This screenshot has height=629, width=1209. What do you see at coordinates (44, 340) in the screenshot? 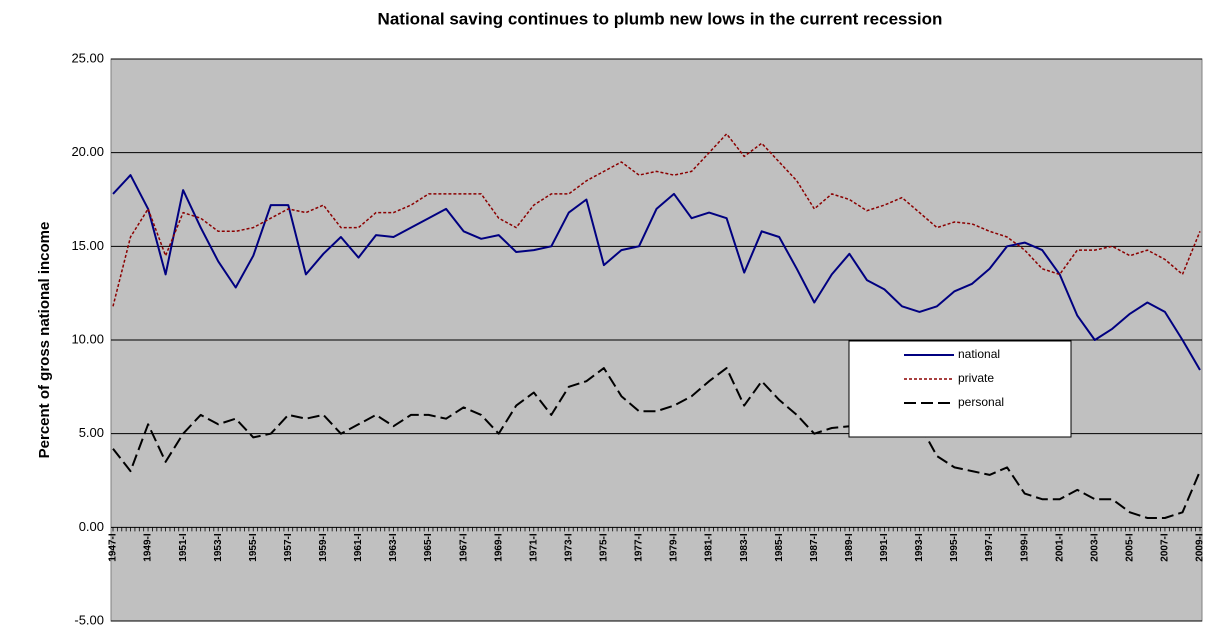
I see `y-axis-label: Percent of gross national income` at bounding box center [44, 340].